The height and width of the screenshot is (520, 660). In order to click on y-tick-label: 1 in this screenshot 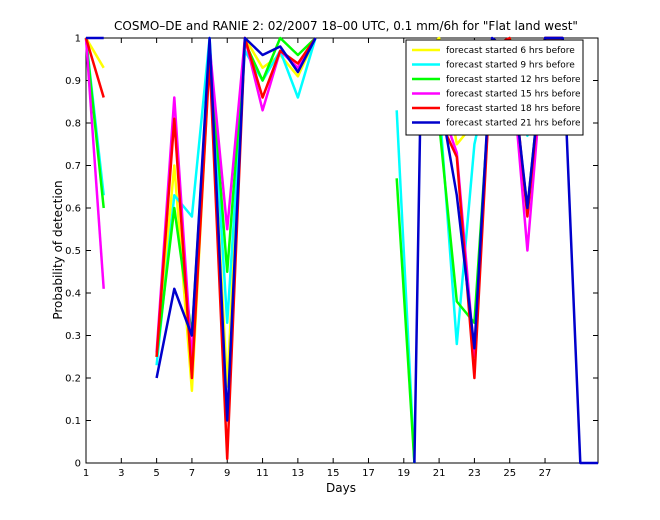, I will do `click(78, 39)`.